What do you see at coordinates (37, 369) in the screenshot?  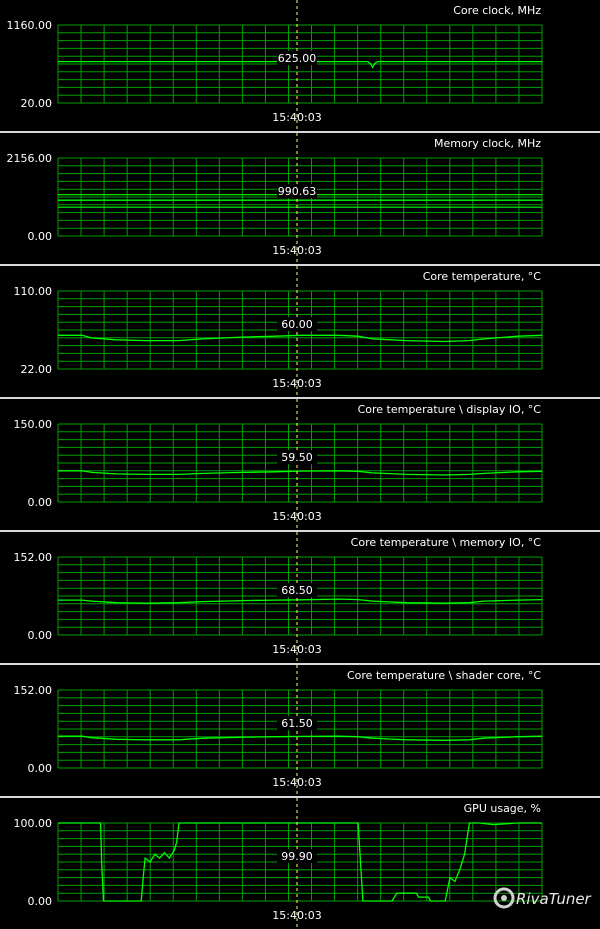 I see `y-min-label: 22.00` at bounding box center [37, 369].